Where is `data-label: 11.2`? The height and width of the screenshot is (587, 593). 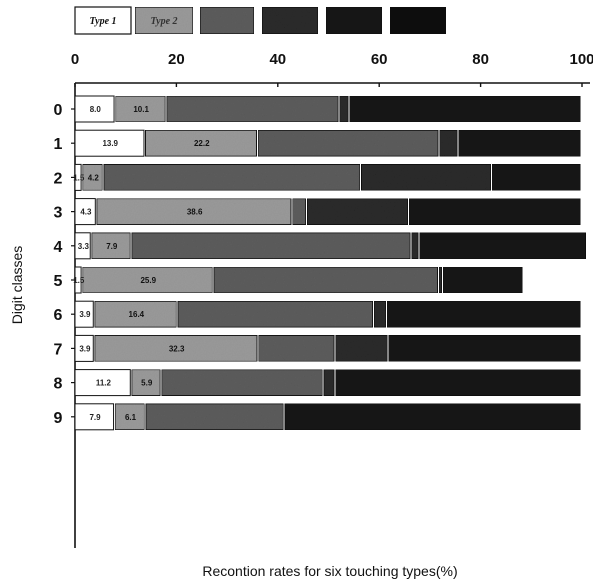 data-label: 11.2 is located at coordinates (104, 383).